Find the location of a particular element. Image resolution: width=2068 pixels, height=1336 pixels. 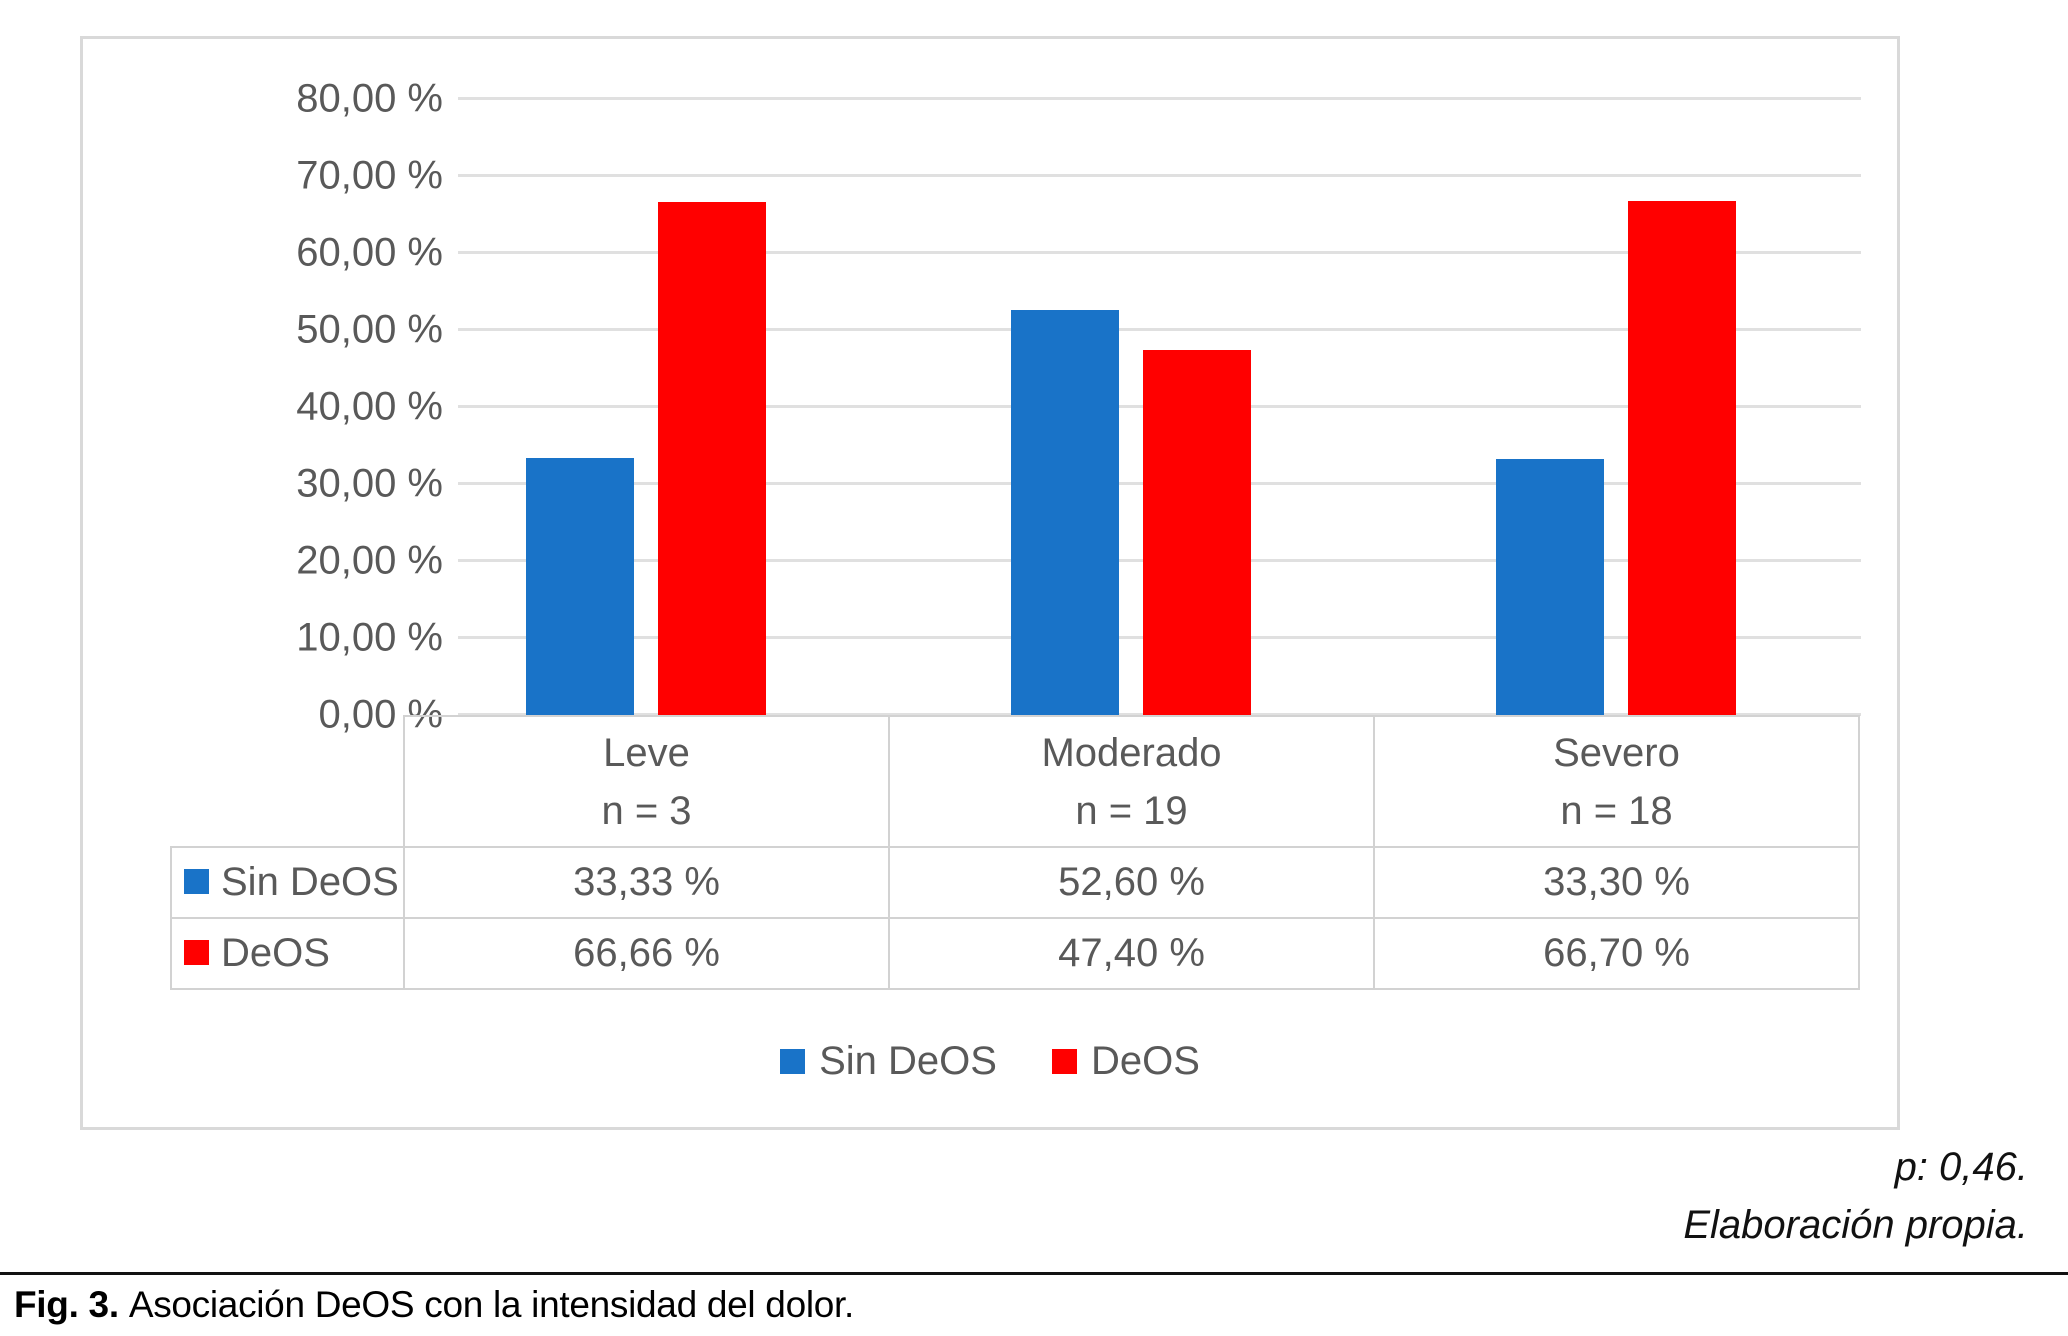

deos-swatch-icon is located at coordinates (196, 952).